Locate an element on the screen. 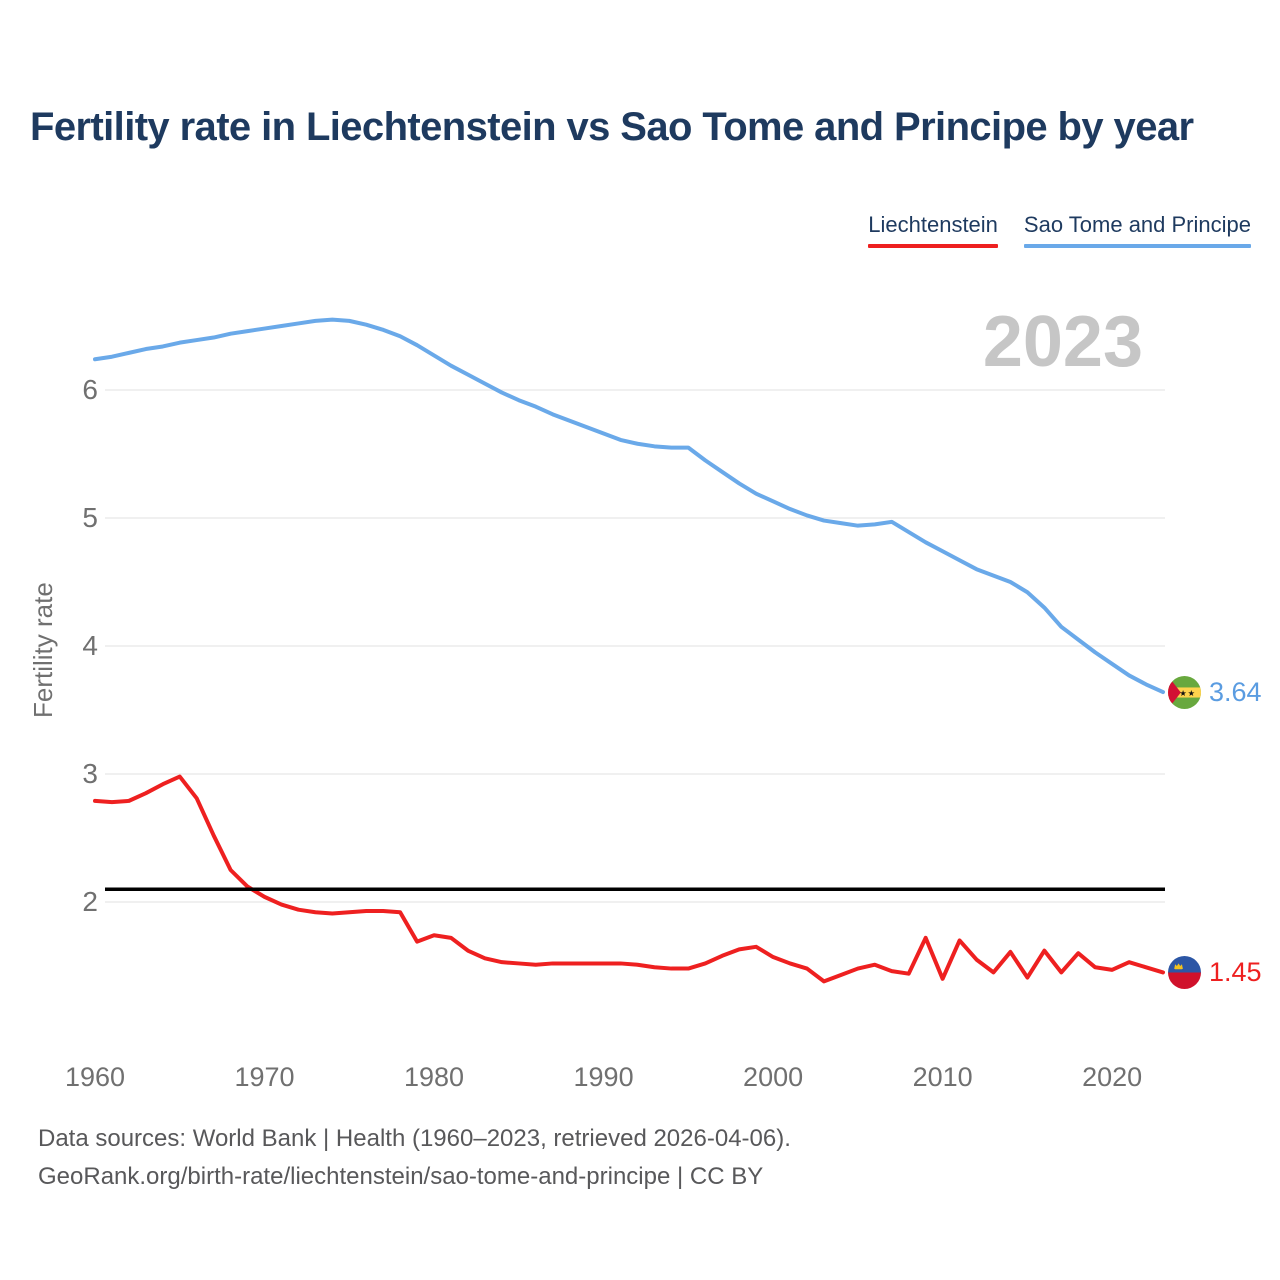  legend: Liechtenstein Sao Tome and Principe is located at coordinates (1059, 230).